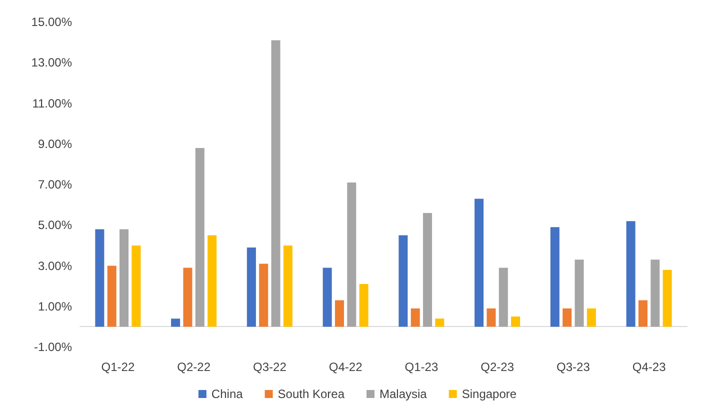 This screenshot has height=417, width=715. Describe the element at coordinates (421, 367) in the screenshot. I see `x-tick-label: Q1-23` at that location.